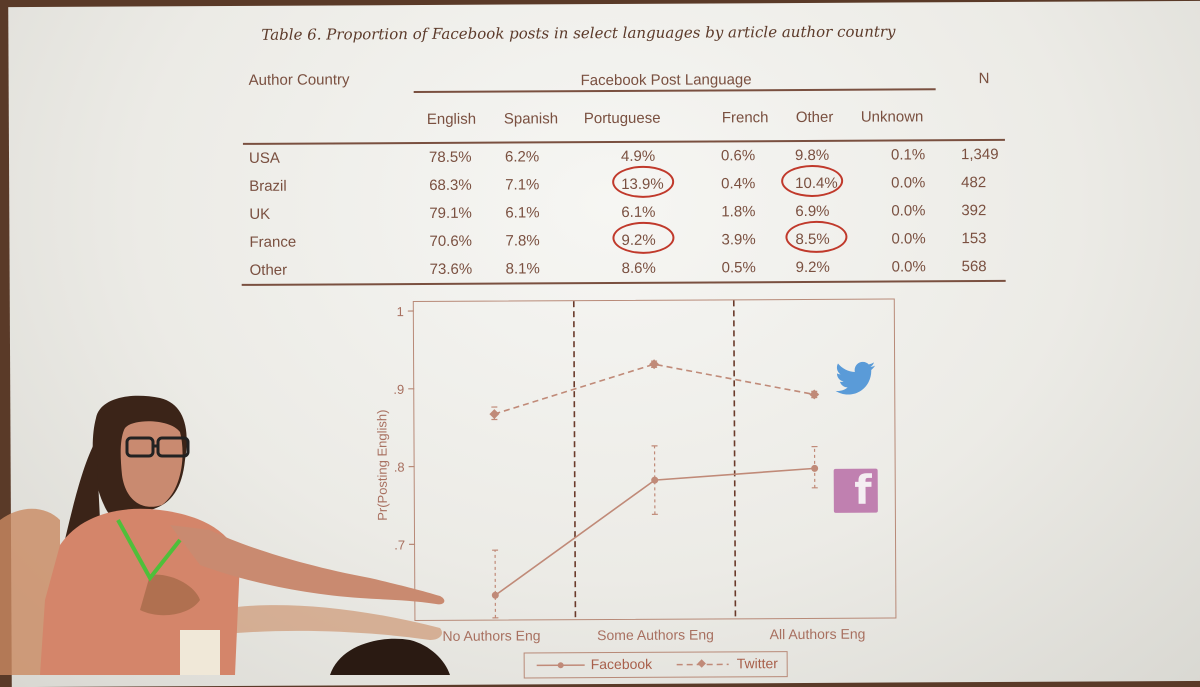 This screenshot has width=1200, height=687. I want to click on series-line-twitter, so click(654, 388).